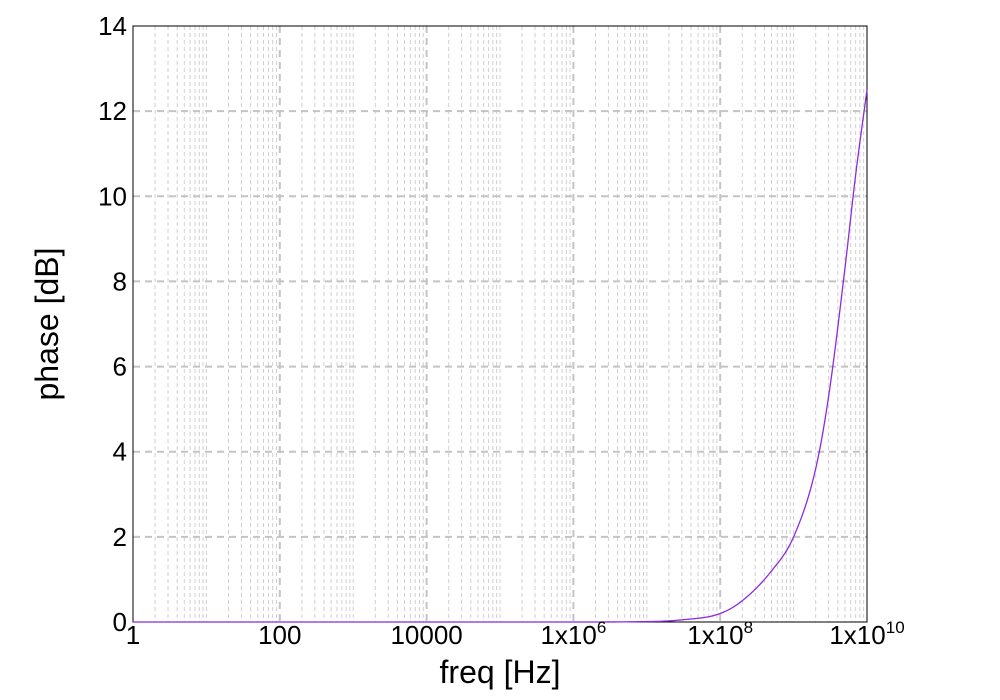 This screenshot has width=1000, height=700. I want to click on y-tick-label: 2, so click(120, 537).